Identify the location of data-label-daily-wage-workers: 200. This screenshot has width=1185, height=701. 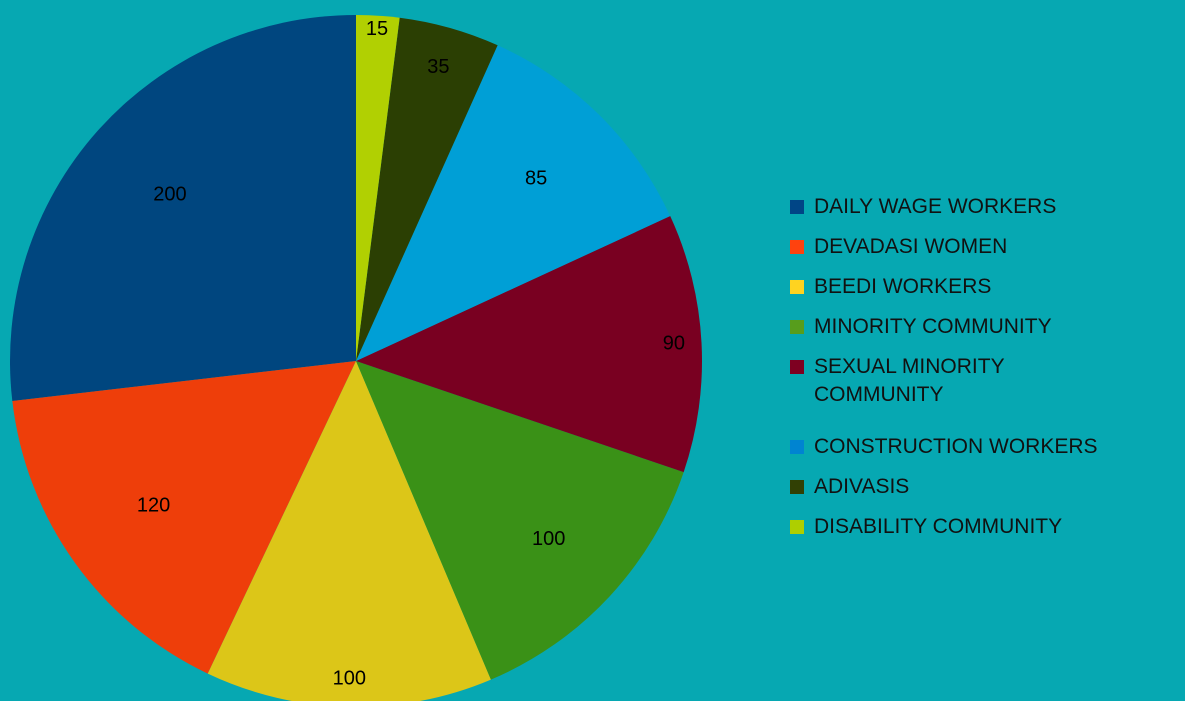
(169, 195).